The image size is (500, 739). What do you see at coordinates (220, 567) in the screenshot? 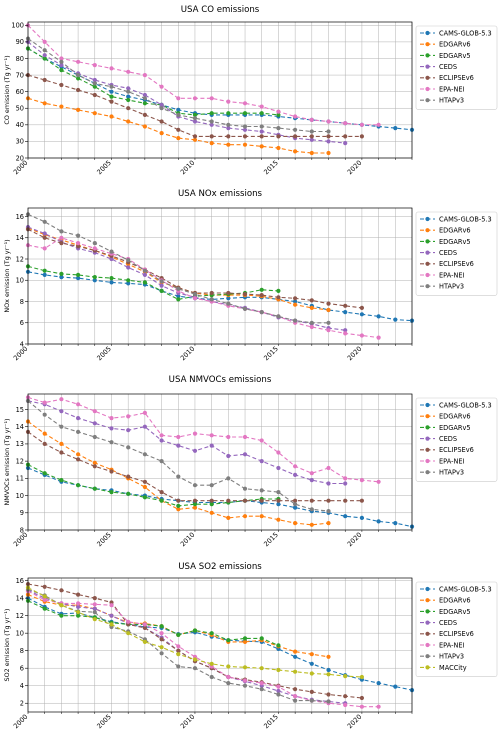
I see `chart-title: USA SO2 emissions` at bounding box center [220, 567].